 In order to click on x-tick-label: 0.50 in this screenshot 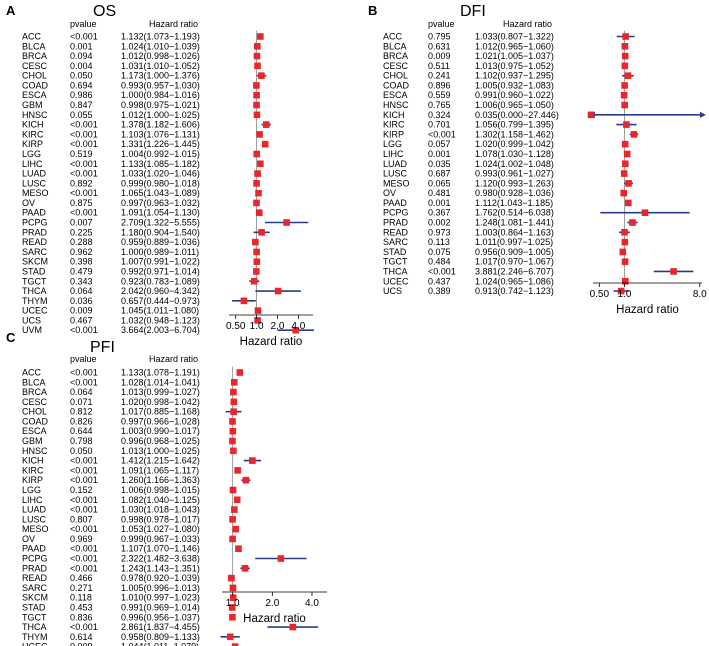, I will do `click(600, 294)`.